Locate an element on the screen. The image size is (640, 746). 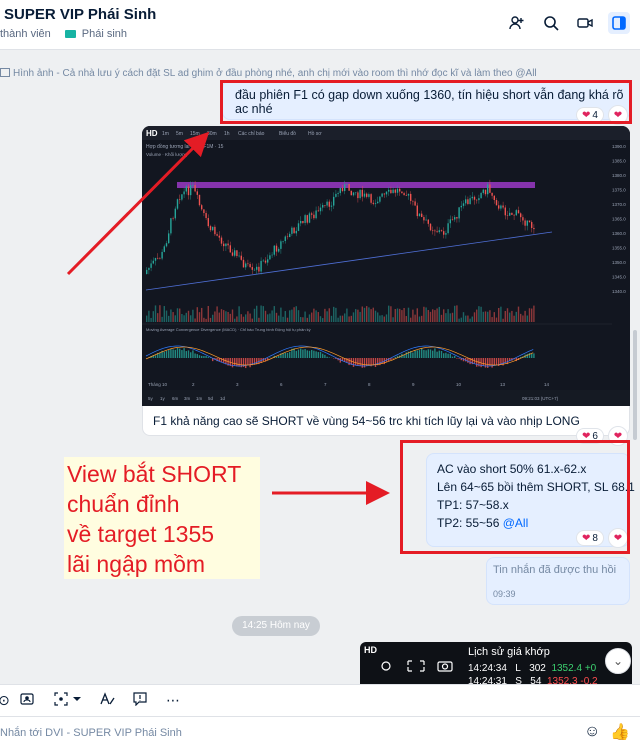
message-composer: Nhắn tới DVI - SUPER VIP Phái Sinh ☺ 👍 is located at coordinates (320, 731).